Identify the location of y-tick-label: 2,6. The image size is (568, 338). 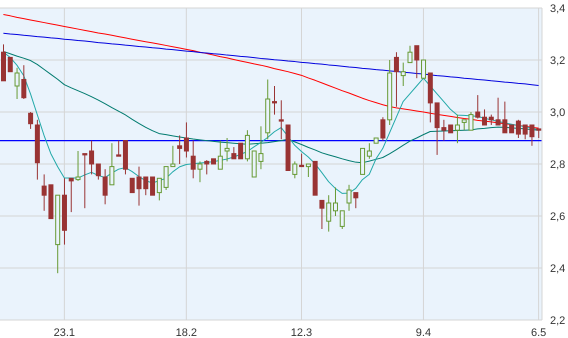
(558, 216).